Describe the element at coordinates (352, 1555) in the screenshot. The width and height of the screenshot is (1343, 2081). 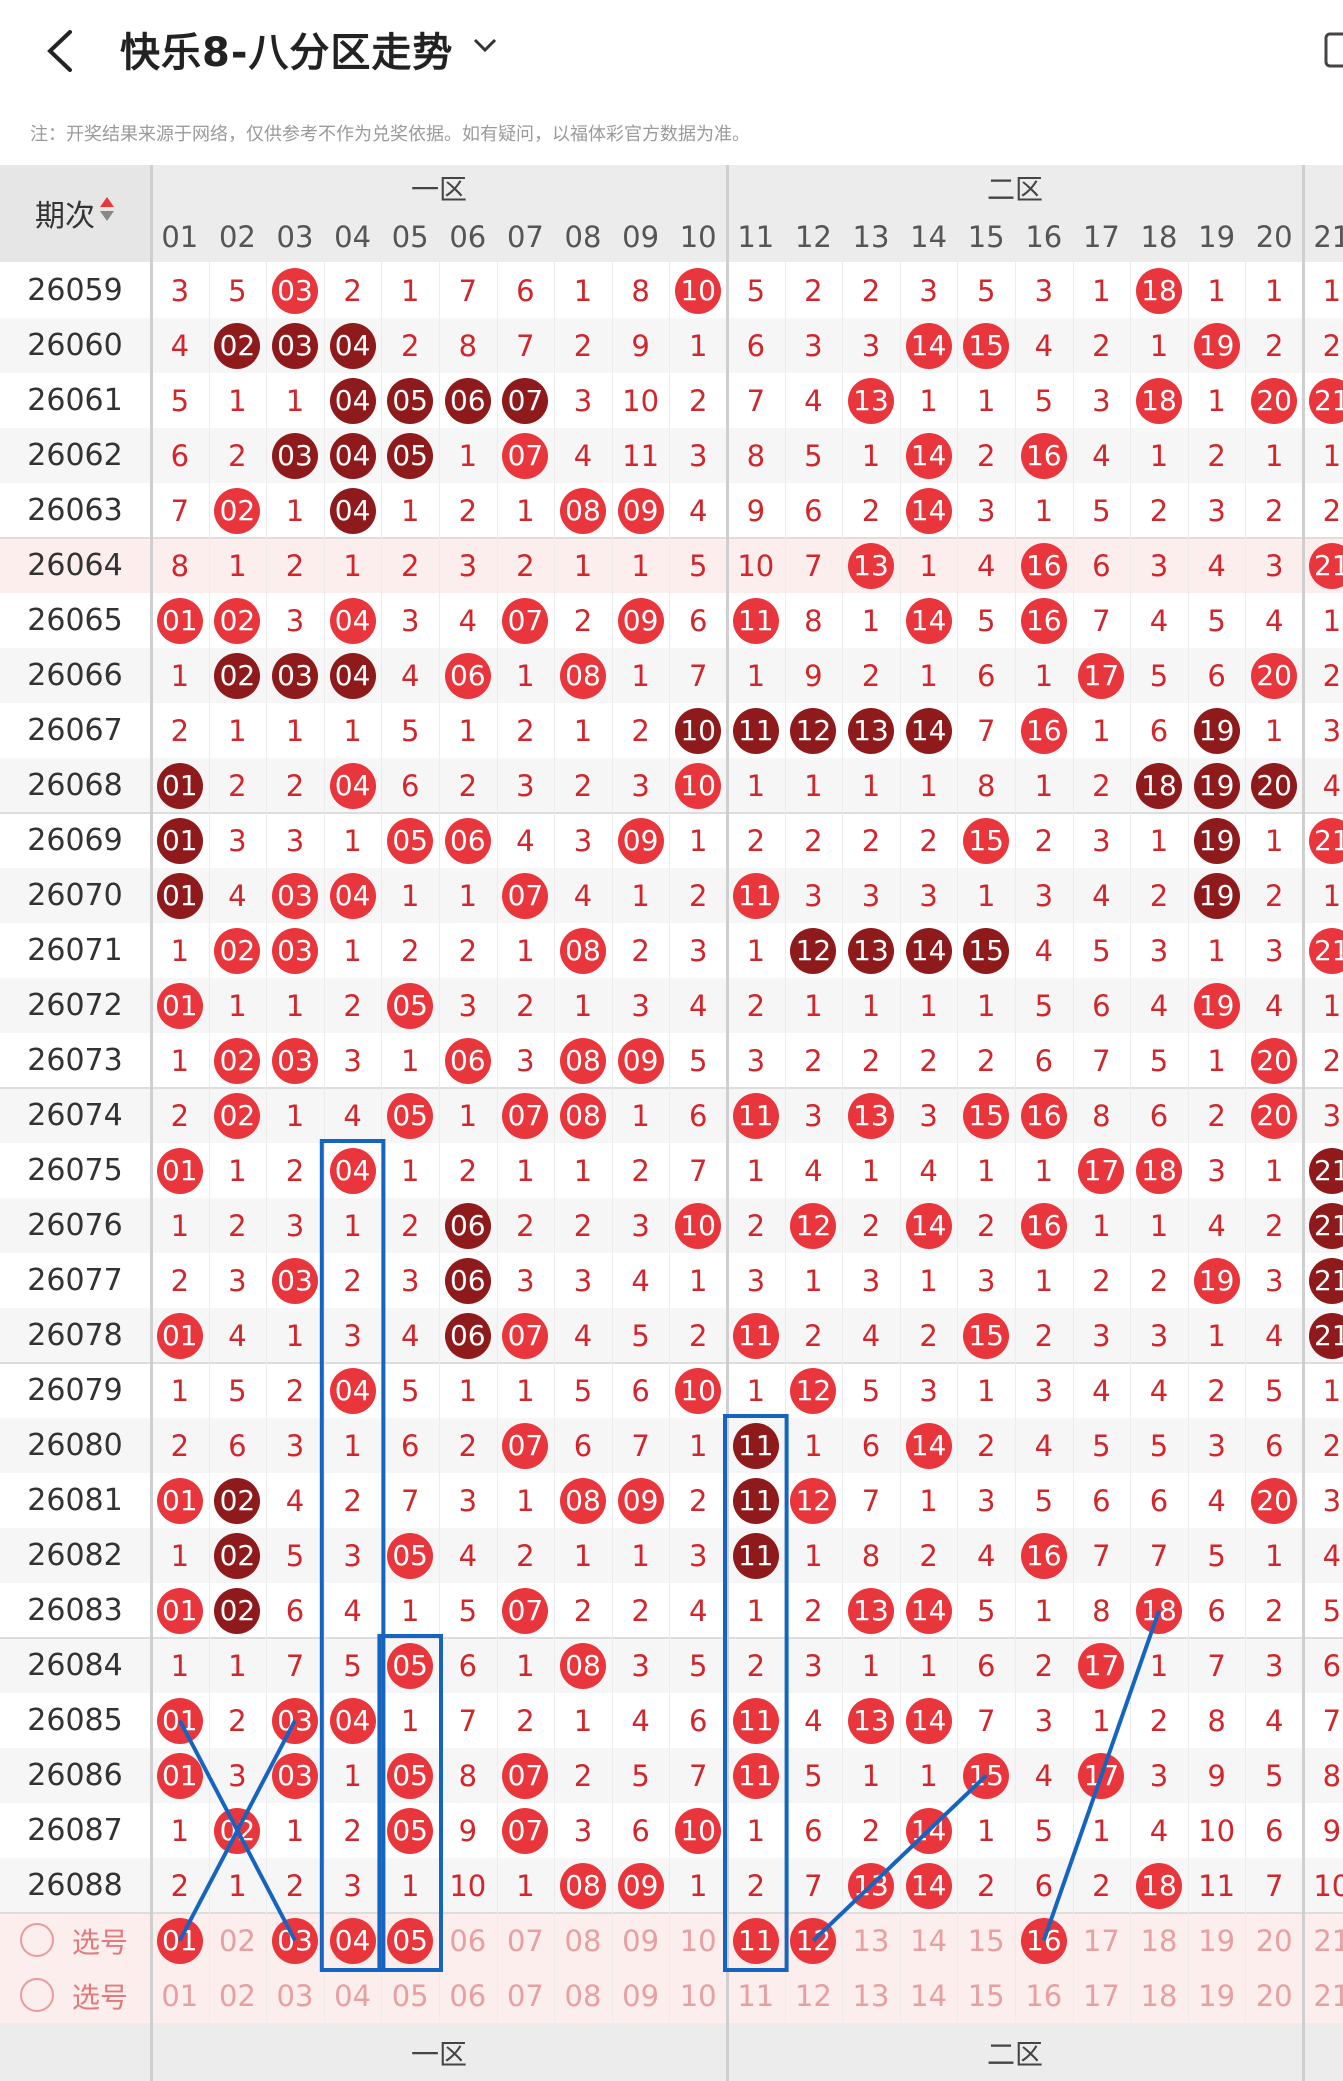
I see `annotation-box-col04` at that location.